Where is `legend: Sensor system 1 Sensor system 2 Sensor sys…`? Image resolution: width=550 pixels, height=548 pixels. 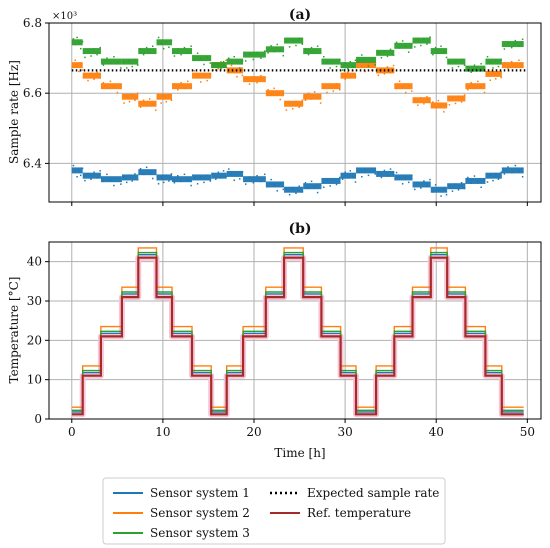 legend: Sensor system 1 Sensor system 2 Sensor sys… is located at coordinates (274, 511).